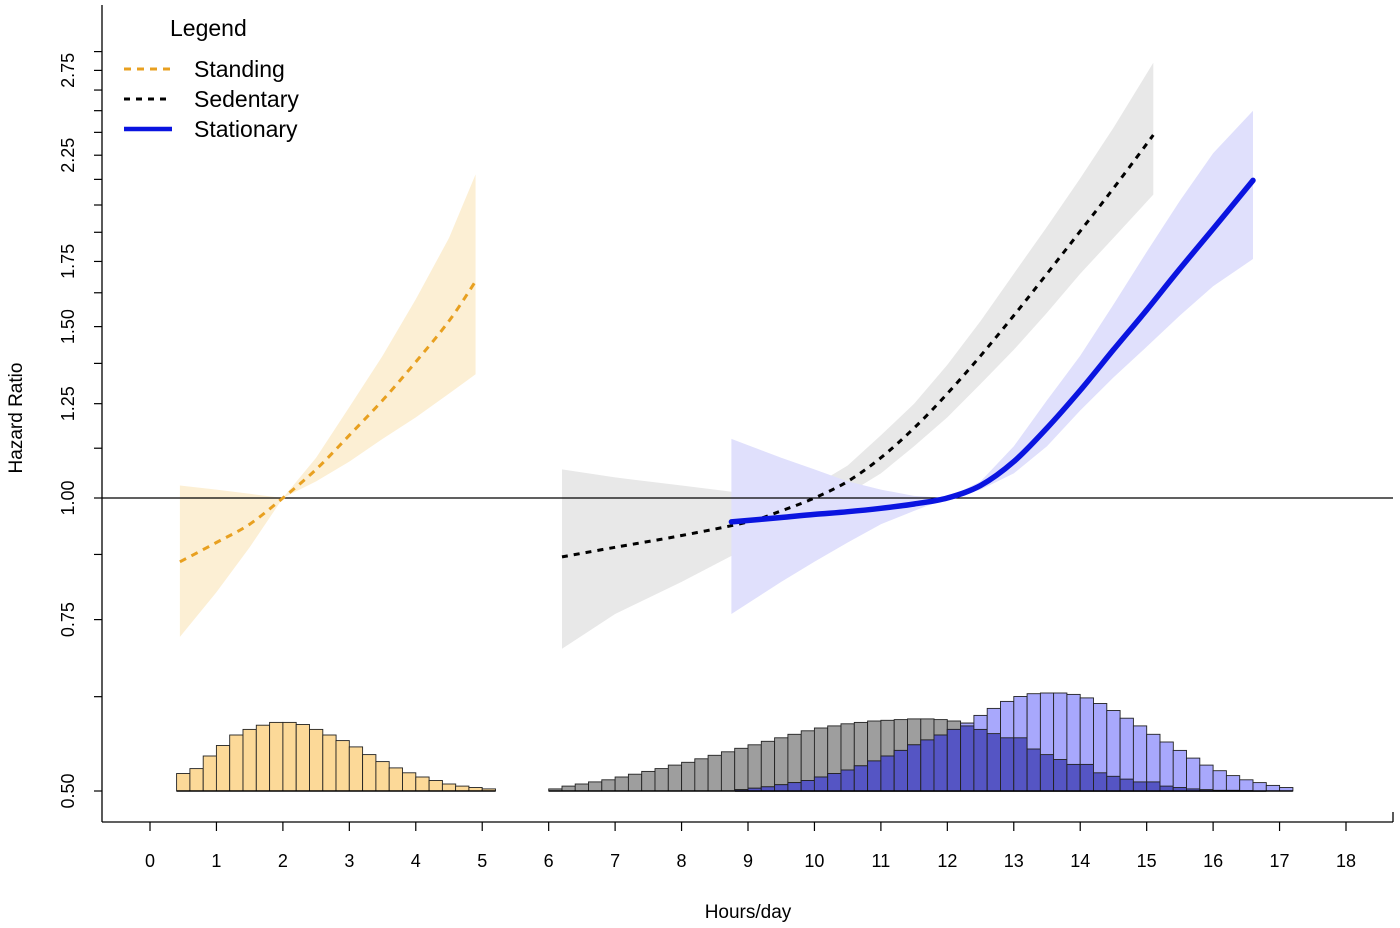  I want to click on standing-histogram, so click(336, 756).